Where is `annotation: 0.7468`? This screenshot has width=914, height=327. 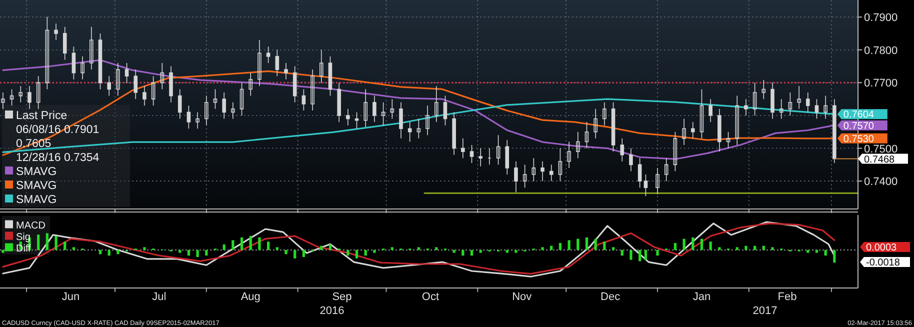
annotation: 0.7468 is located at coordinates (880, 160).